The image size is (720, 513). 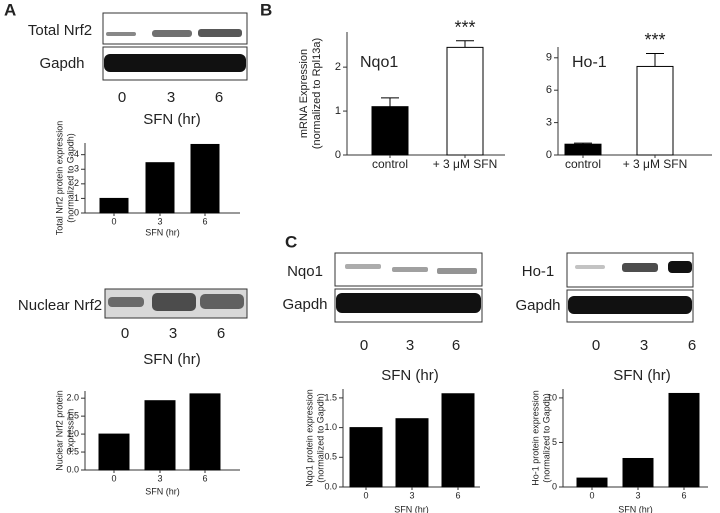 What do you see at coordinates (10, 9) in the screenshot?
I see `panel-letter: A` at bounding box center [10, 9].